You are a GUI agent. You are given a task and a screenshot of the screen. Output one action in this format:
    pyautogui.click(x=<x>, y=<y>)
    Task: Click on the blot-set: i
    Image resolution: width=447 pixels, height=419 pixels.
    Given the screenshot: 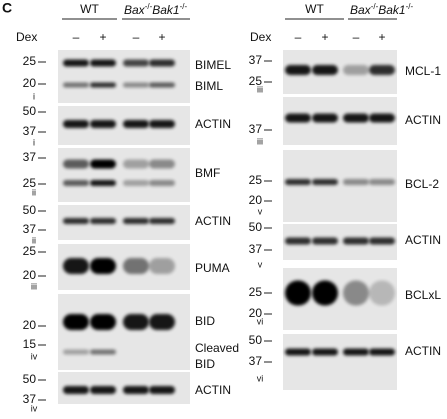 What is the action you would take?
    pyautogui.click(x=34, y=142)
    